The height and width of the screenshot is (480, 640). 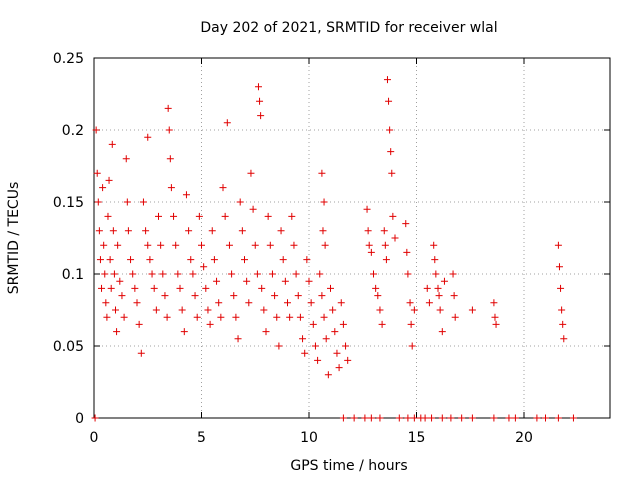 What do you see at coordinates (68, 203) in the screenshot?
I see `y-tick-label: 0.15` at bounding box center [68, 203].